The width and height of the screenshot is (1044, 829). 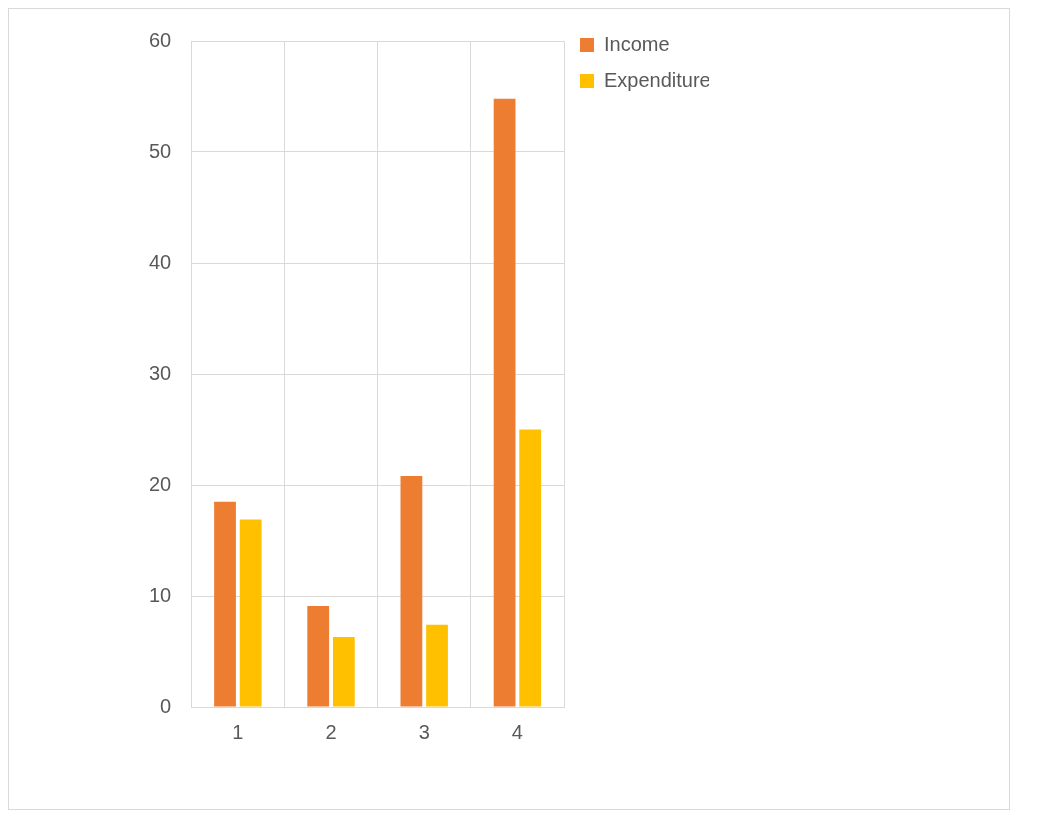 What do you see at coordinates (166, 705) in the screenshot?
I see `y-tick-label: 0` at bounding box center [166, 705].